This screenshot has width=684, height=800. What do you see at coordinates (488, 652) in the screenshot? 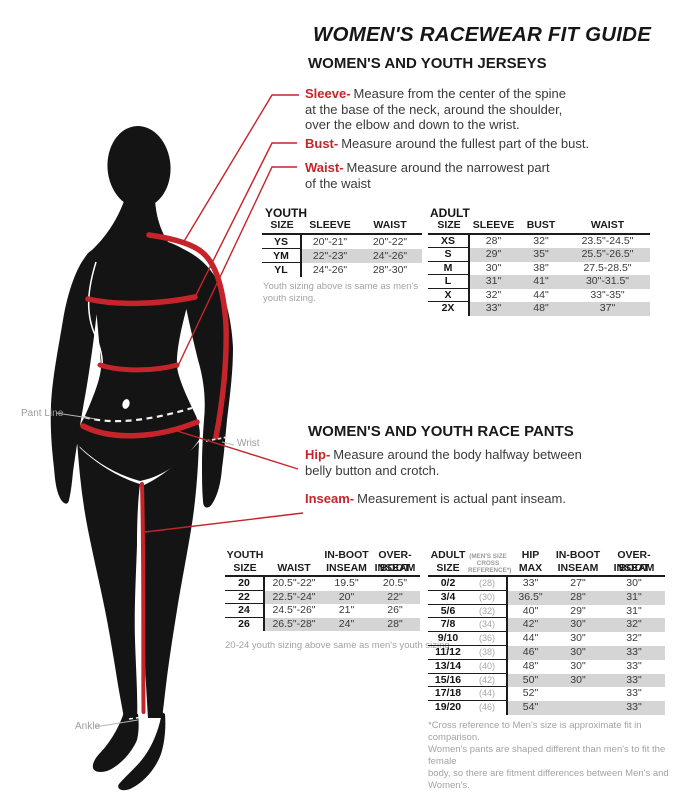
I see `table-cell: (38)` at bounding box center [488, 652].